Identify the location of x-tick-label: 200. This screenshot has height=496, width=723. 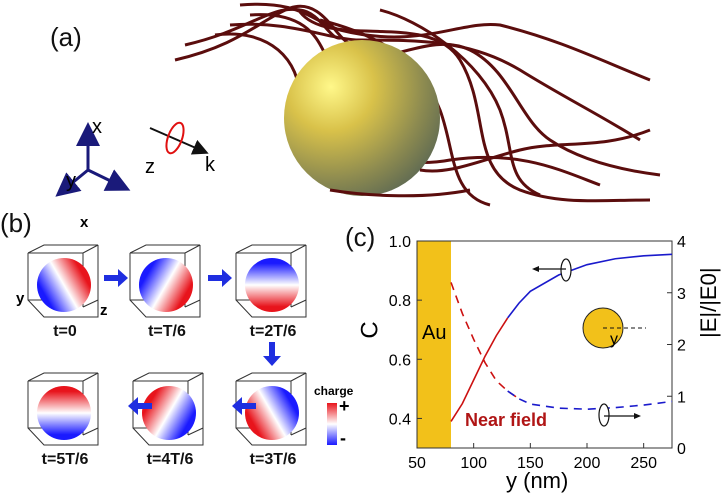
(587, 463).